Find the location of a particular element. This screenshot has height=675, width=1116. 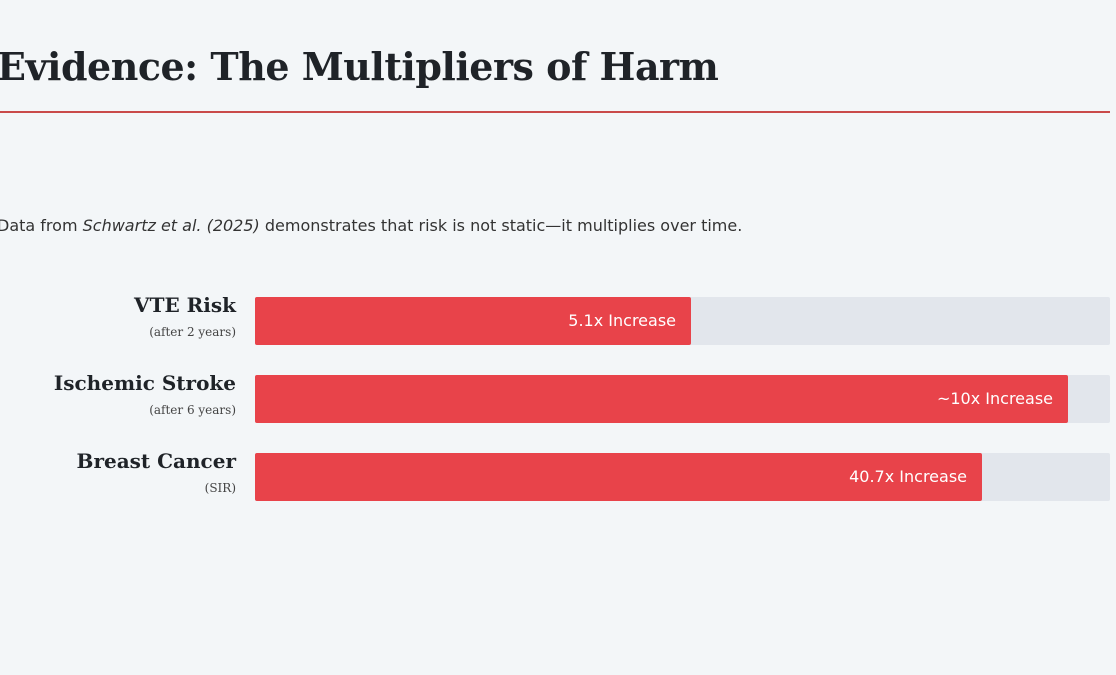

value-label: 40.7x Increase is located at coordinates (908, 476).